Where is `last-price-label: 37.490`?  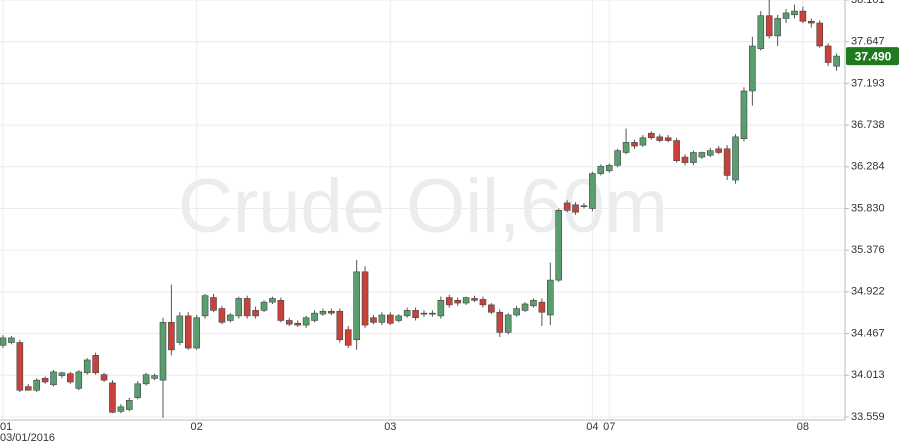
last-price-label: 37.490 is located at coordinates (873, 56).